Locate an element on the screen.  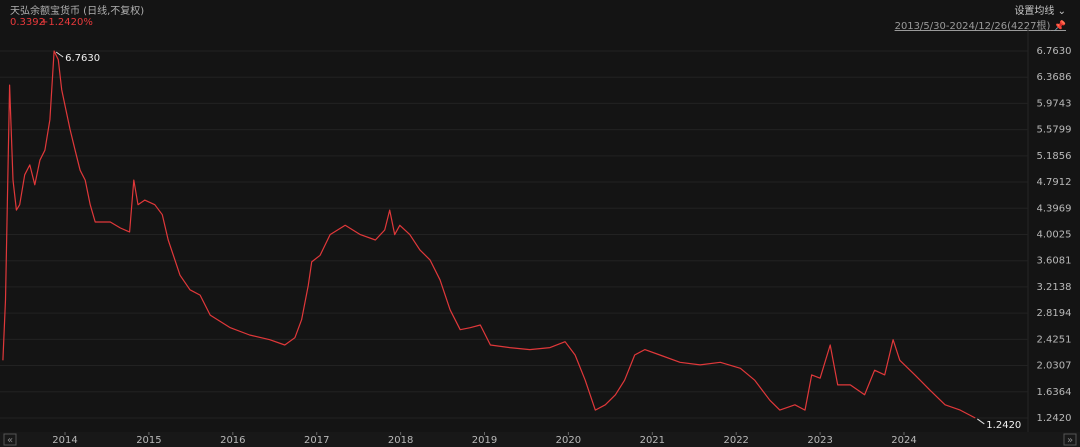
ma-setting-label: 设置均线 is located at coordinates (1034, 11).